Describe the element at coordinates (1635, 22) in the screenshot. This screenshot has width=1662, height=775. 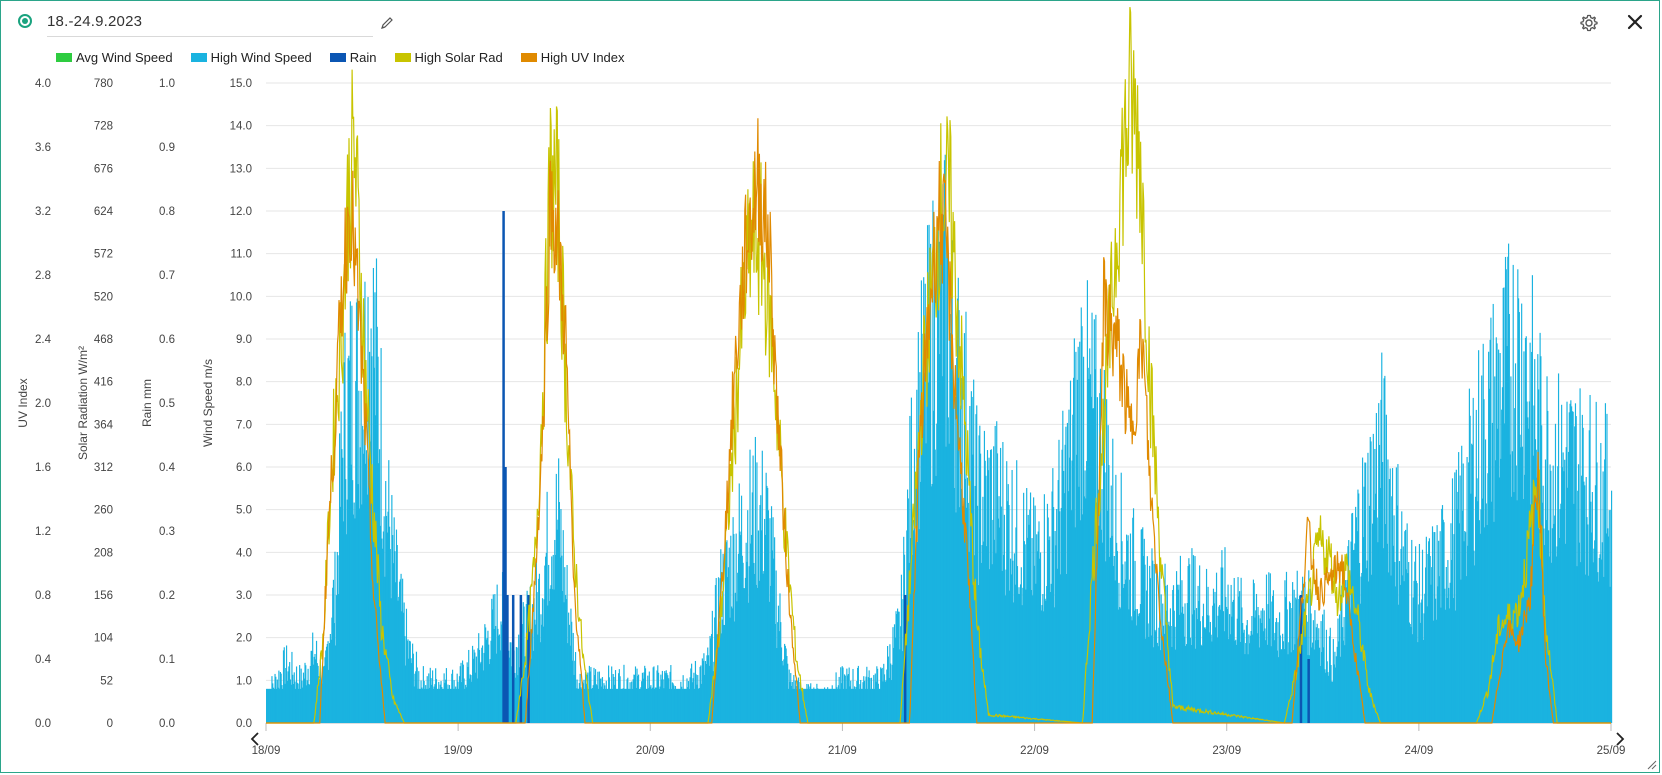
I see `close-icon` at that location.